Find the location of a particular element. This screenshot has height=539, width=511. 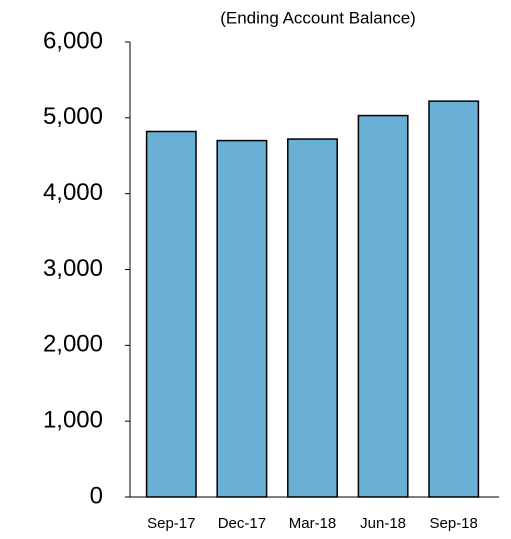

y-tick-label: 4,000 is located at coordinates (73, 192).